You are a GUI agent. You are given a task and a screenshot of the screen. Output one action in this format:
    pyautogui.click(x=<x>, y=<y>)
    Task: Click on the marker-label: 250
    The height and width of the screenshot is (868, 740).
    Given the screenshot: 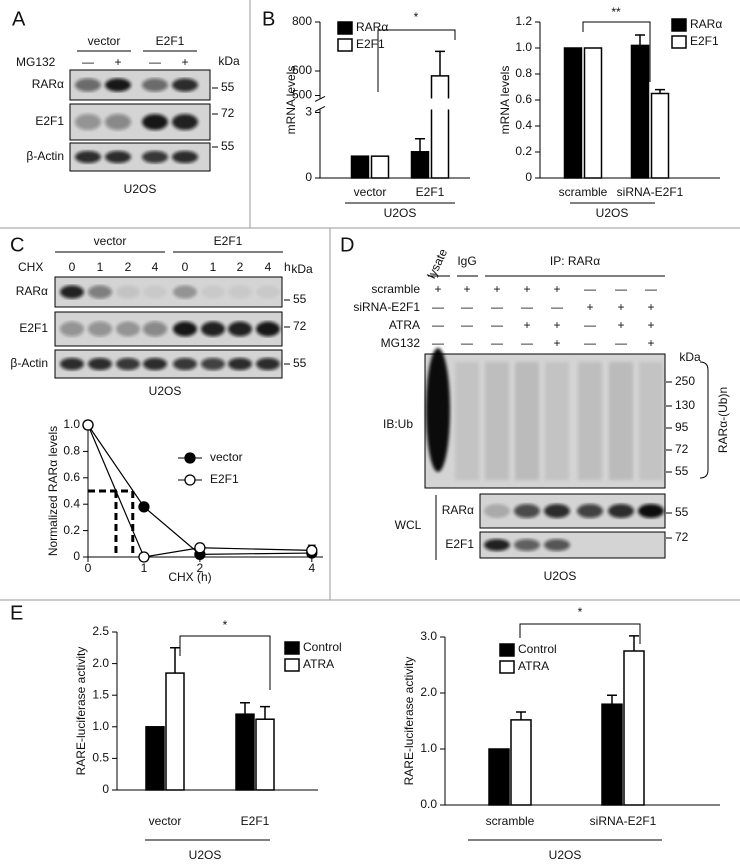 What is the action you would take?
    pyautogui.click(x=685, y=381)
    